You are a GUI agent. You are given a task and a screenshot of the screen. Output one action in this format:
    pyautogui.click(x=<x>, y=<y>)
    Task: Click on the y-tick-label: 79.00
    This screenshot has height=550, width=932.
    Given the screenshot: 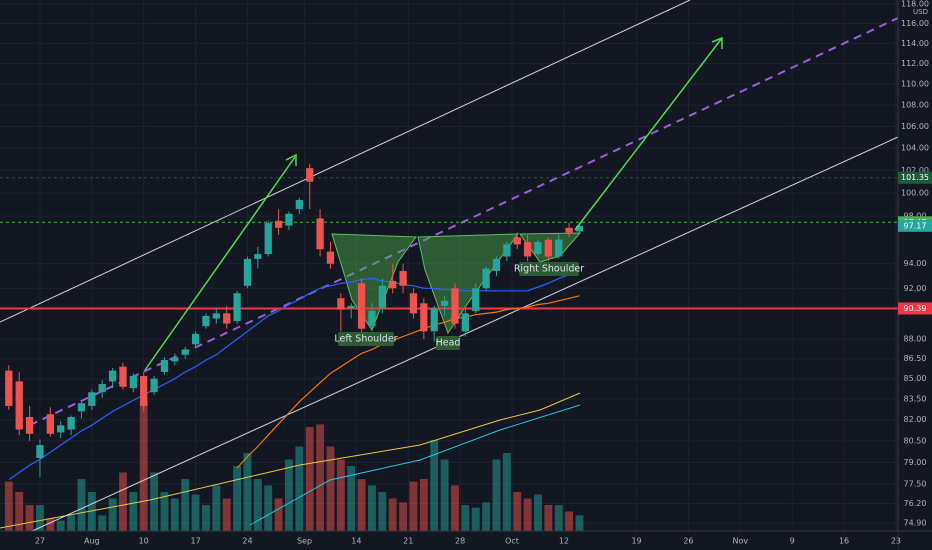 What is the action you would take?
    pyautogui.click(x=915, y=462)
    